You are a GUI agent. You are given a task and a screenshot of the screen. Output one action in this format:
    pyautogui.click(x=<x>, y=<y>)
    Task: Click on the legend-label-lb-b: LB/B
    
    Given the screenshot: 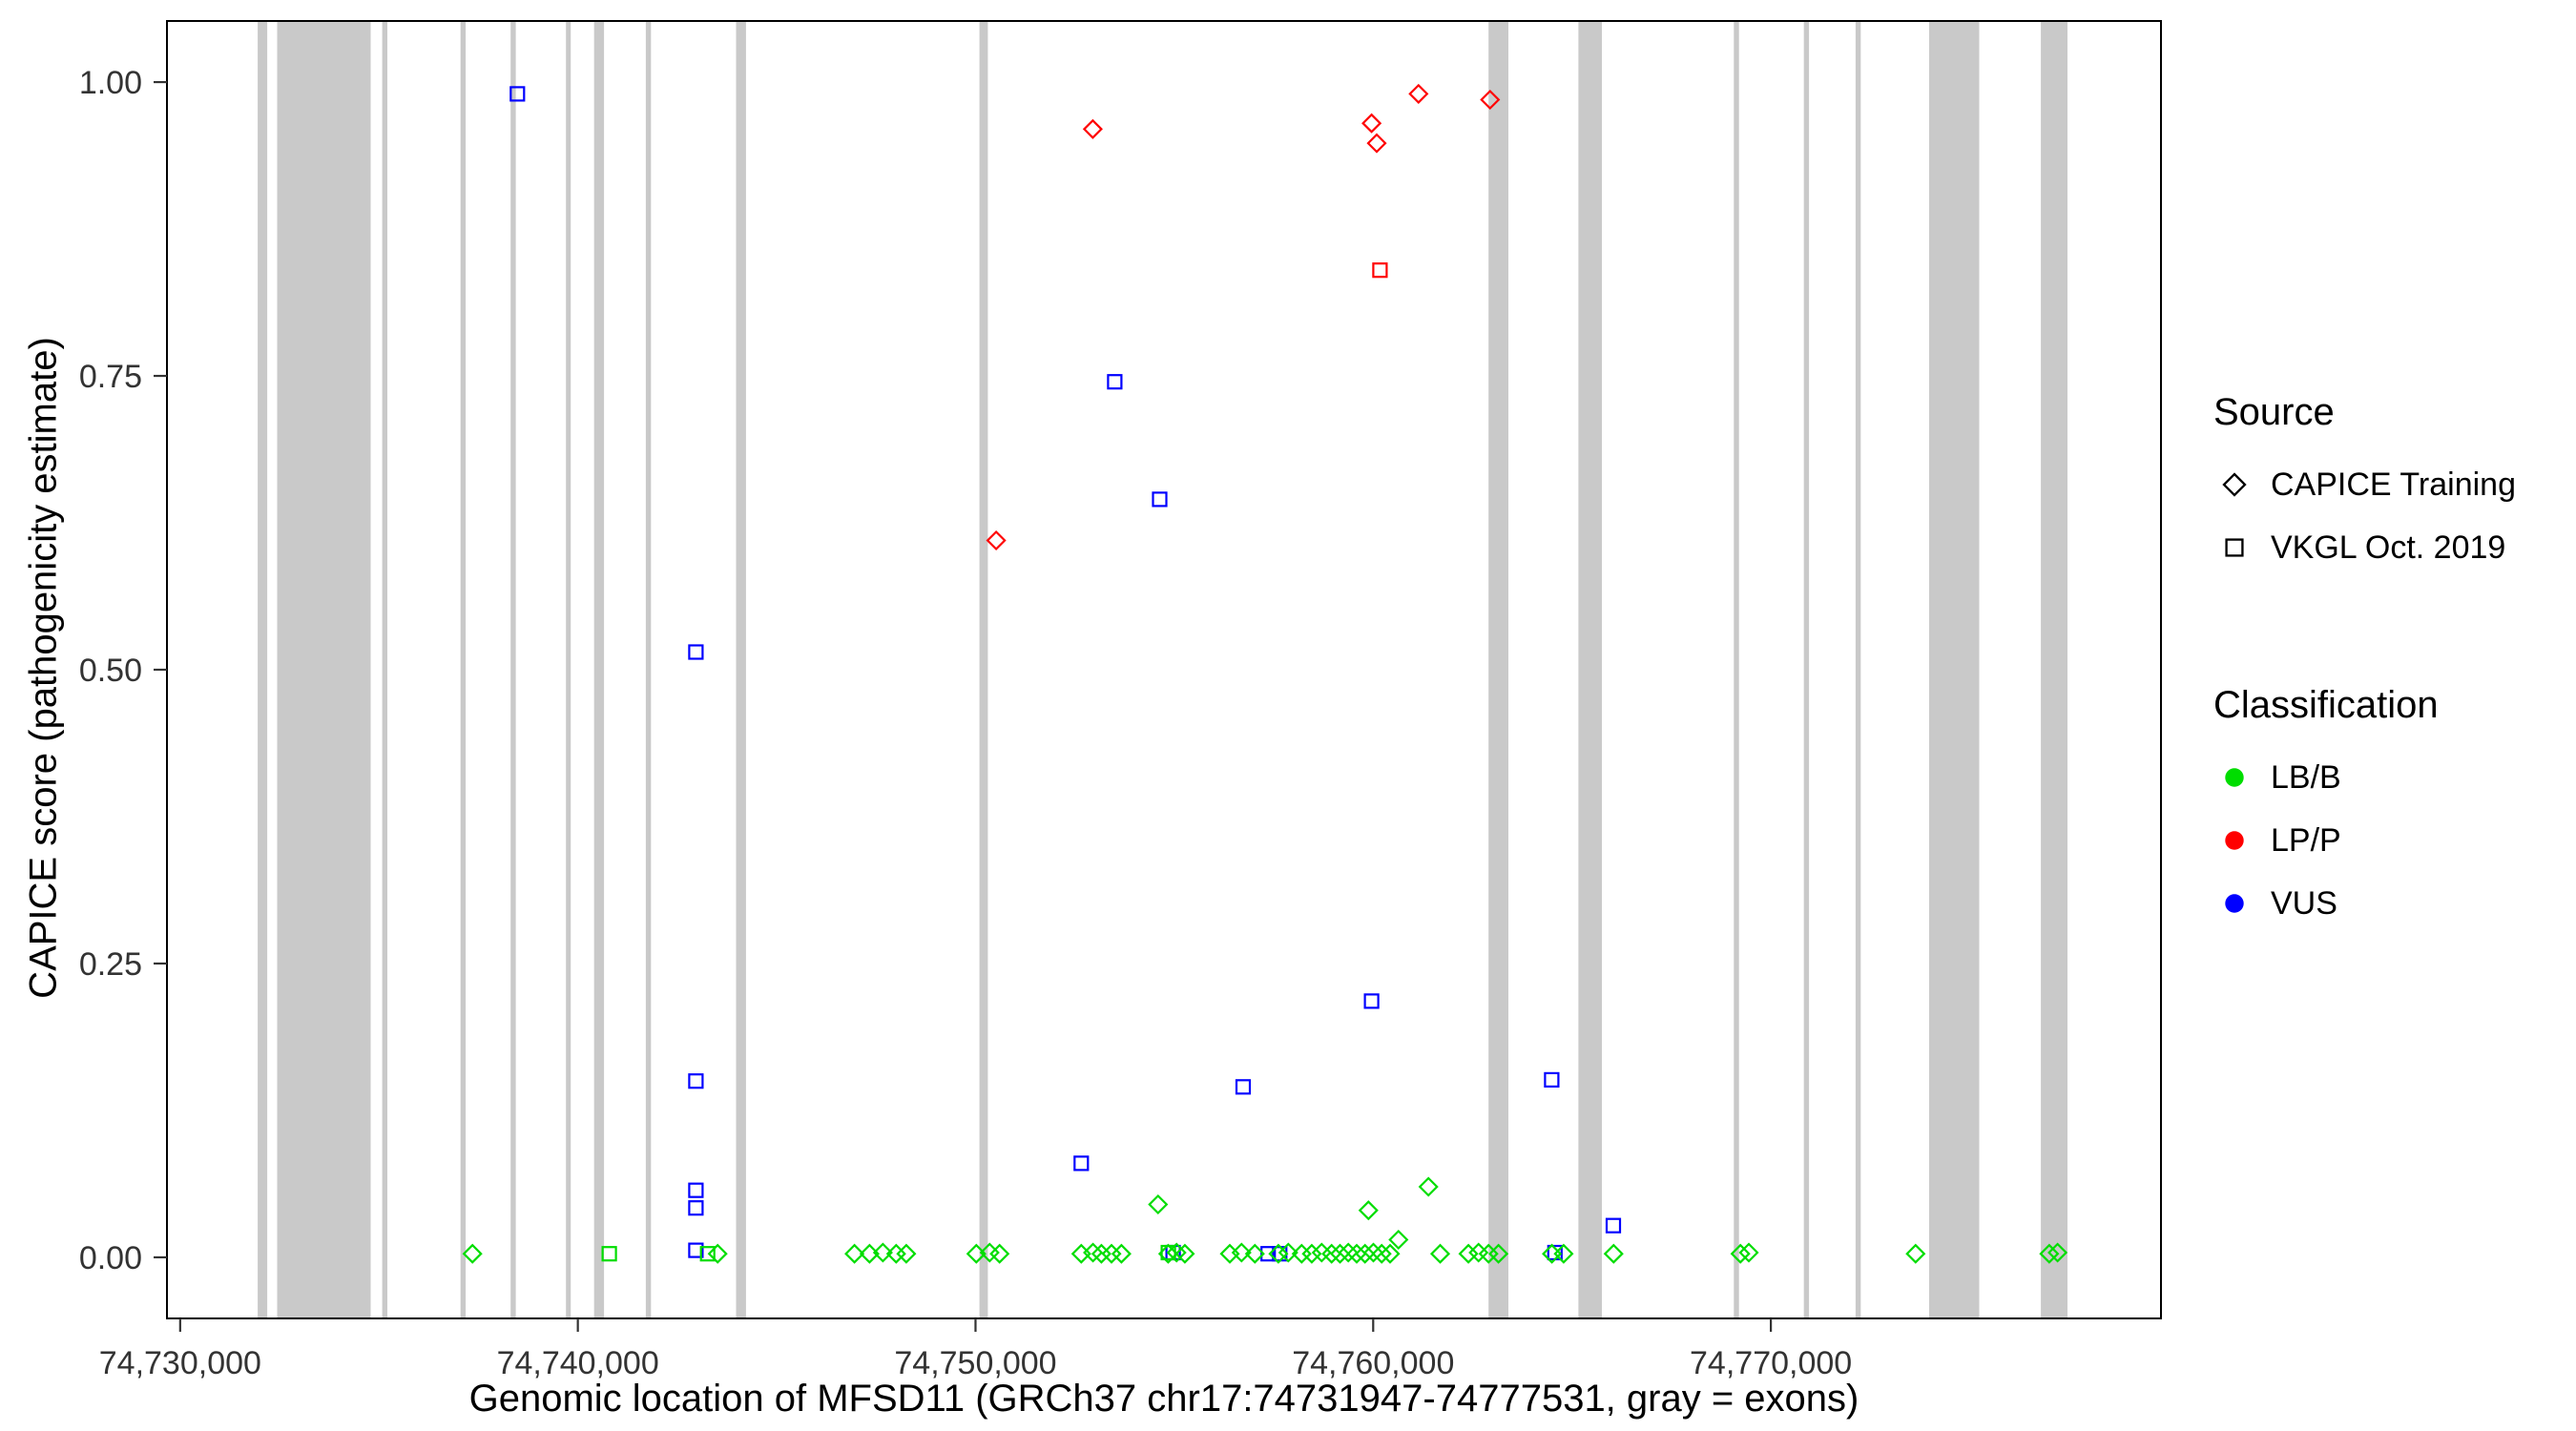 What is the action you would take?
    pyautogui.click(x=2306, y=777)
    